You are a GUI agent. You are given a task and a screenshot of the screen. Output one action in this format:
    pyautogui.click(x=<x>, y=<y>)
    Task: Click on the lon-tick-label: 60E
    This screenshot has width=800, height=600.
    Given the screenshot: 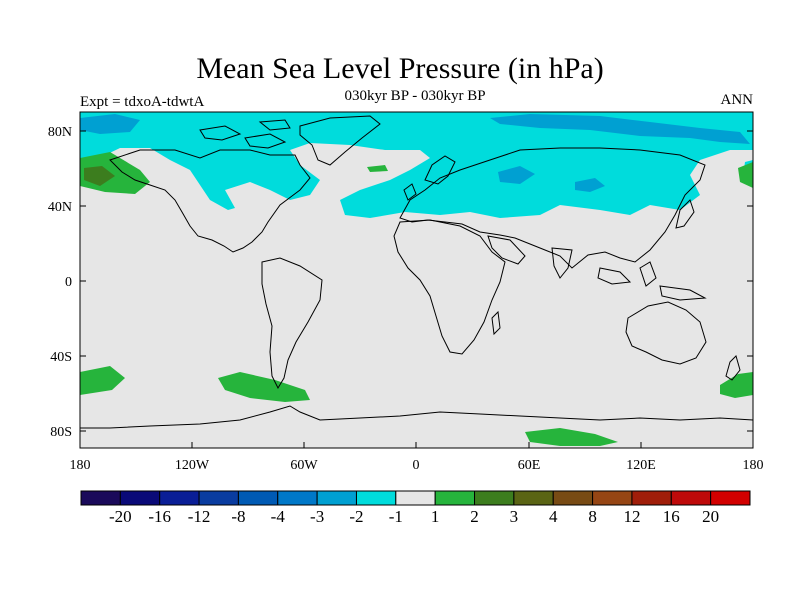 What is the action you would take?
    pyautogui.click(x=529, y=465)
    